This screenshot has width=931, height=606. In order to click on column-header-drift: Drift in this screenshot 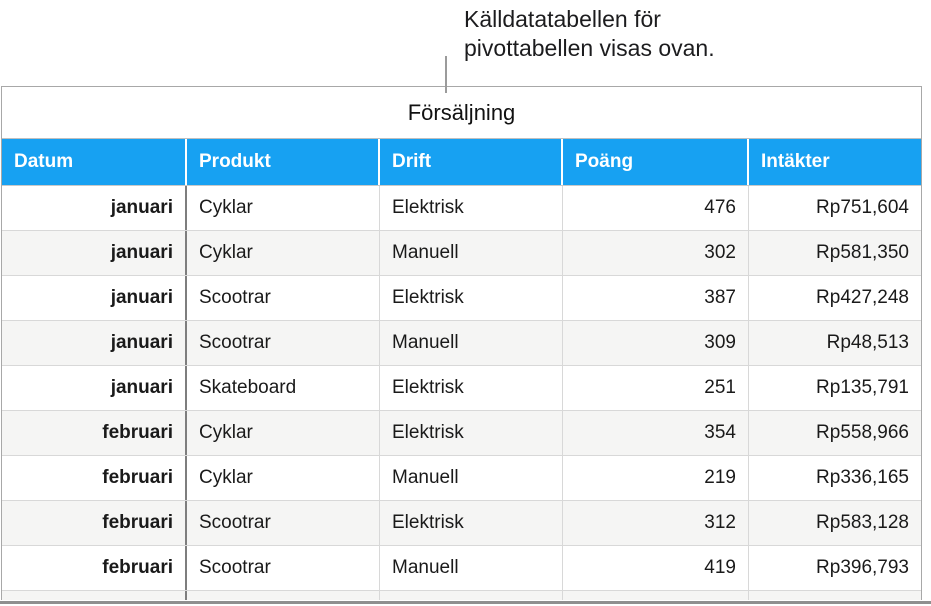, I will do `click(471, 162)`.